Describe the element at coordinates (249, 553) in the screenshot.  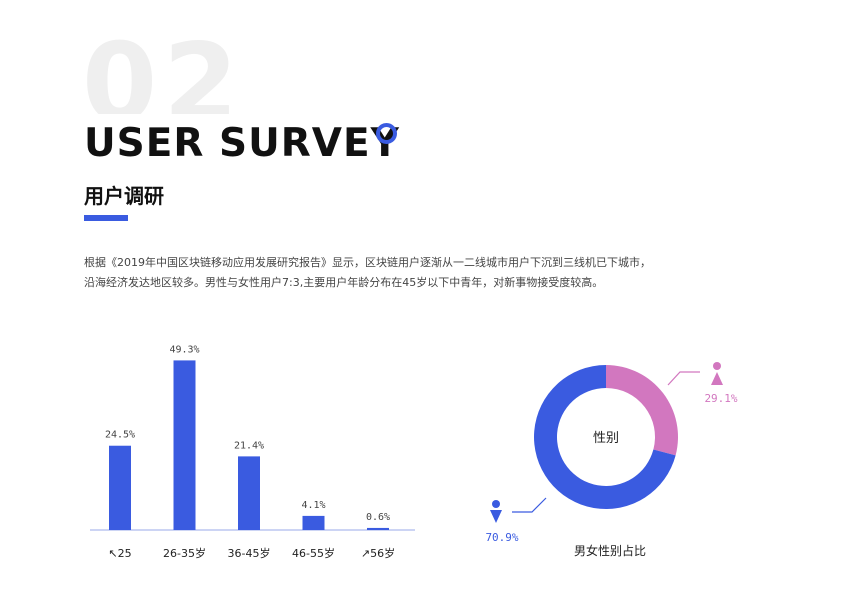
I see `x-tick-label-2: 36-45岁` at that location.